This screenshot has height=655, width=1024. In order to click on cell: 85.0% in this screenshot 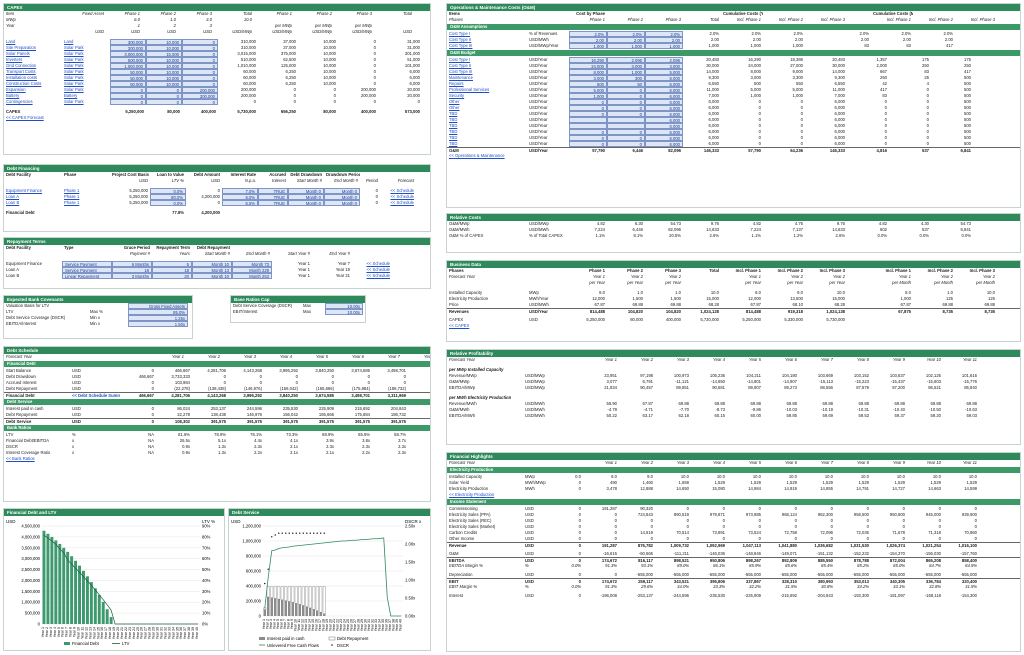, I will do `click(158, 312)`.